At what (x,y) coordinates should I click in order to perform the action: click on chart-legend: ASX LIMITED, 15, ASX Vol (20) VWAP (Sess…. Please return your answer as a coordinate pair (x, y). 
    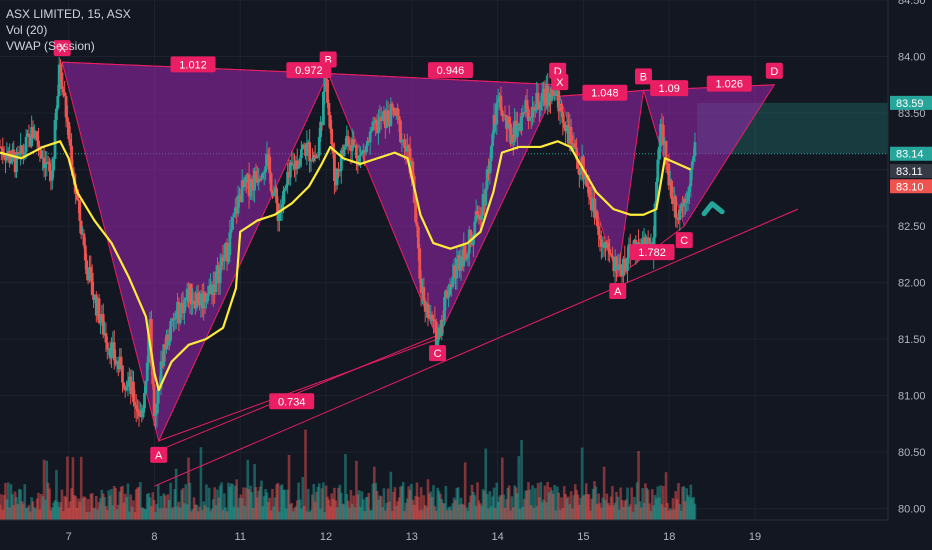
    Looking at the image, I should click on (68, 30).